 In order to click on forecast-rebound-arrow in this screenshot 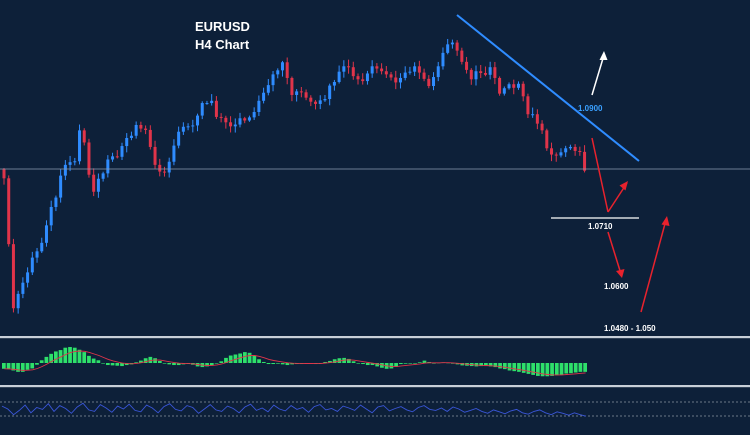, I will do `click(617, 197)`.